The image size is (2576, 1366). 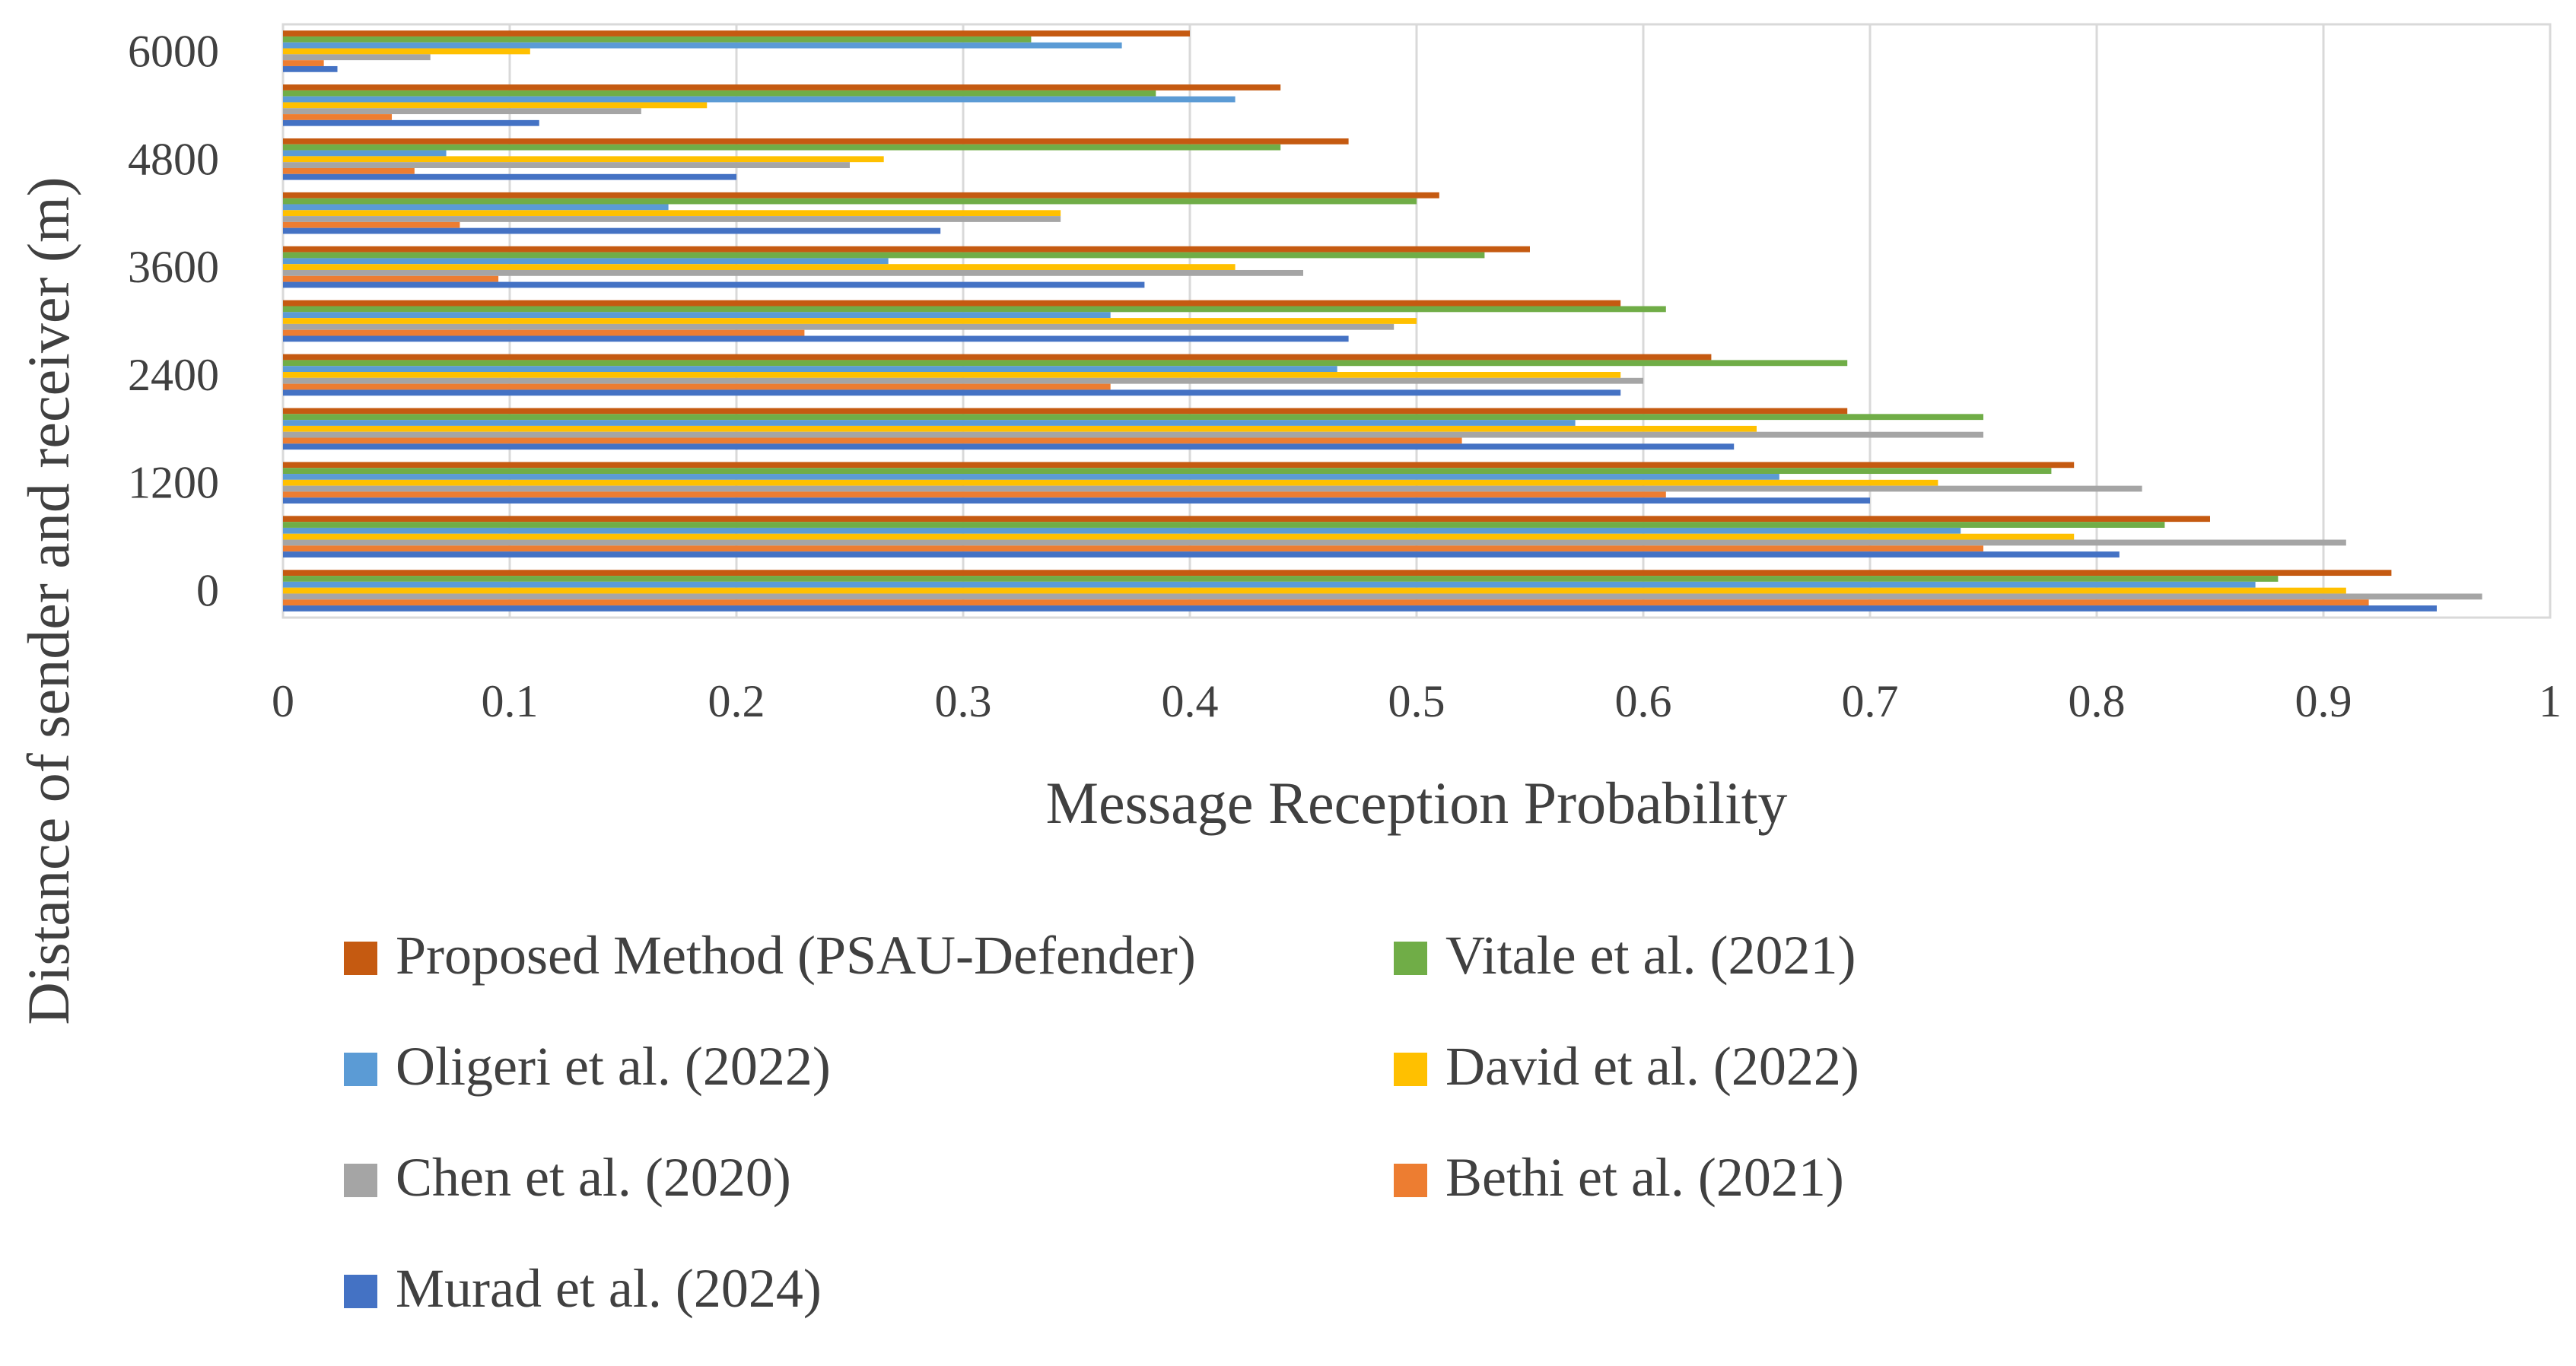 I want to click on x-axis-ticks: 0 0.1 0.2 0.3 0.4 0.5 0.6 0.7 0.8 0.9 1, so click(x=1417, y=701).